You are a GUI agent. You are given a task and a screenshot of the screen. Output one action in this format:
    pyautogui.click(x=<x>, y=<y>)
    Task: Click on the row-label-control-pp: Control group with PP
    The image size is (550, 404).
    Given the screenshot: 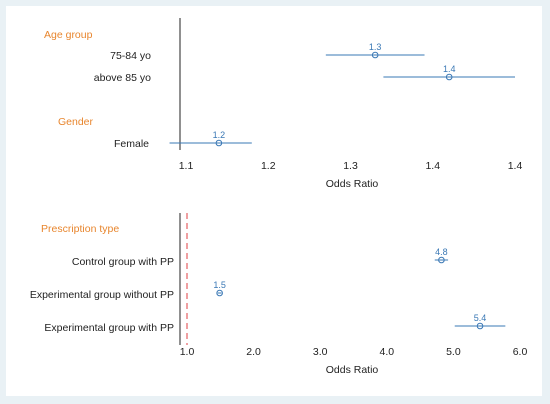 What is the action you would take?
    pyautogui.click(x=123, y=262)
    